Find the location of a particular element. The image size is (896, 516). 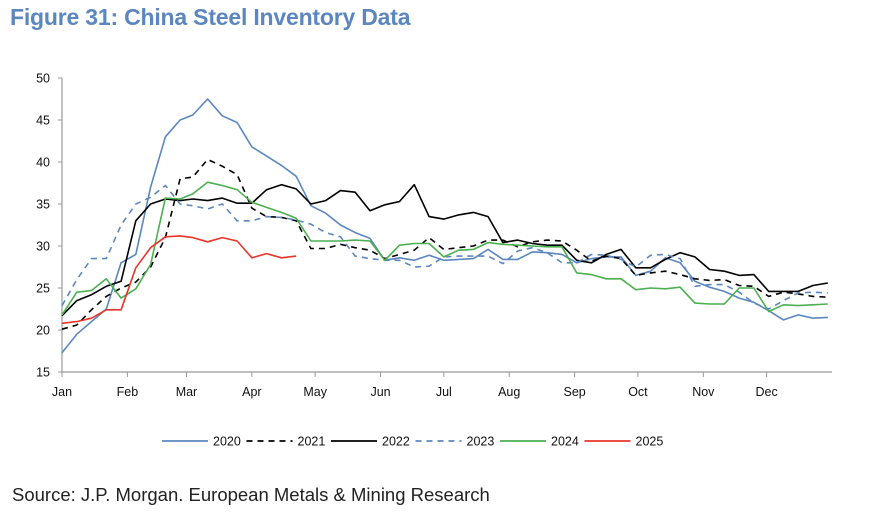

x-tick-label: Nov is located at coordinates (703, 392).